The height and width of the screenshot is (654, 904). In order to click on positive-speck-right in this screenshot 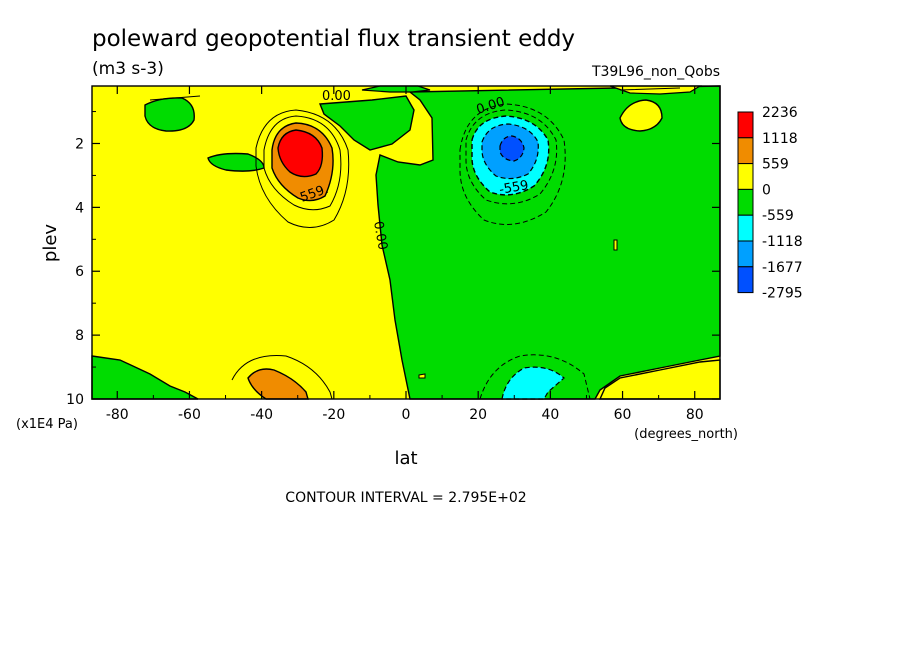, I will do `click(615, 245)`.